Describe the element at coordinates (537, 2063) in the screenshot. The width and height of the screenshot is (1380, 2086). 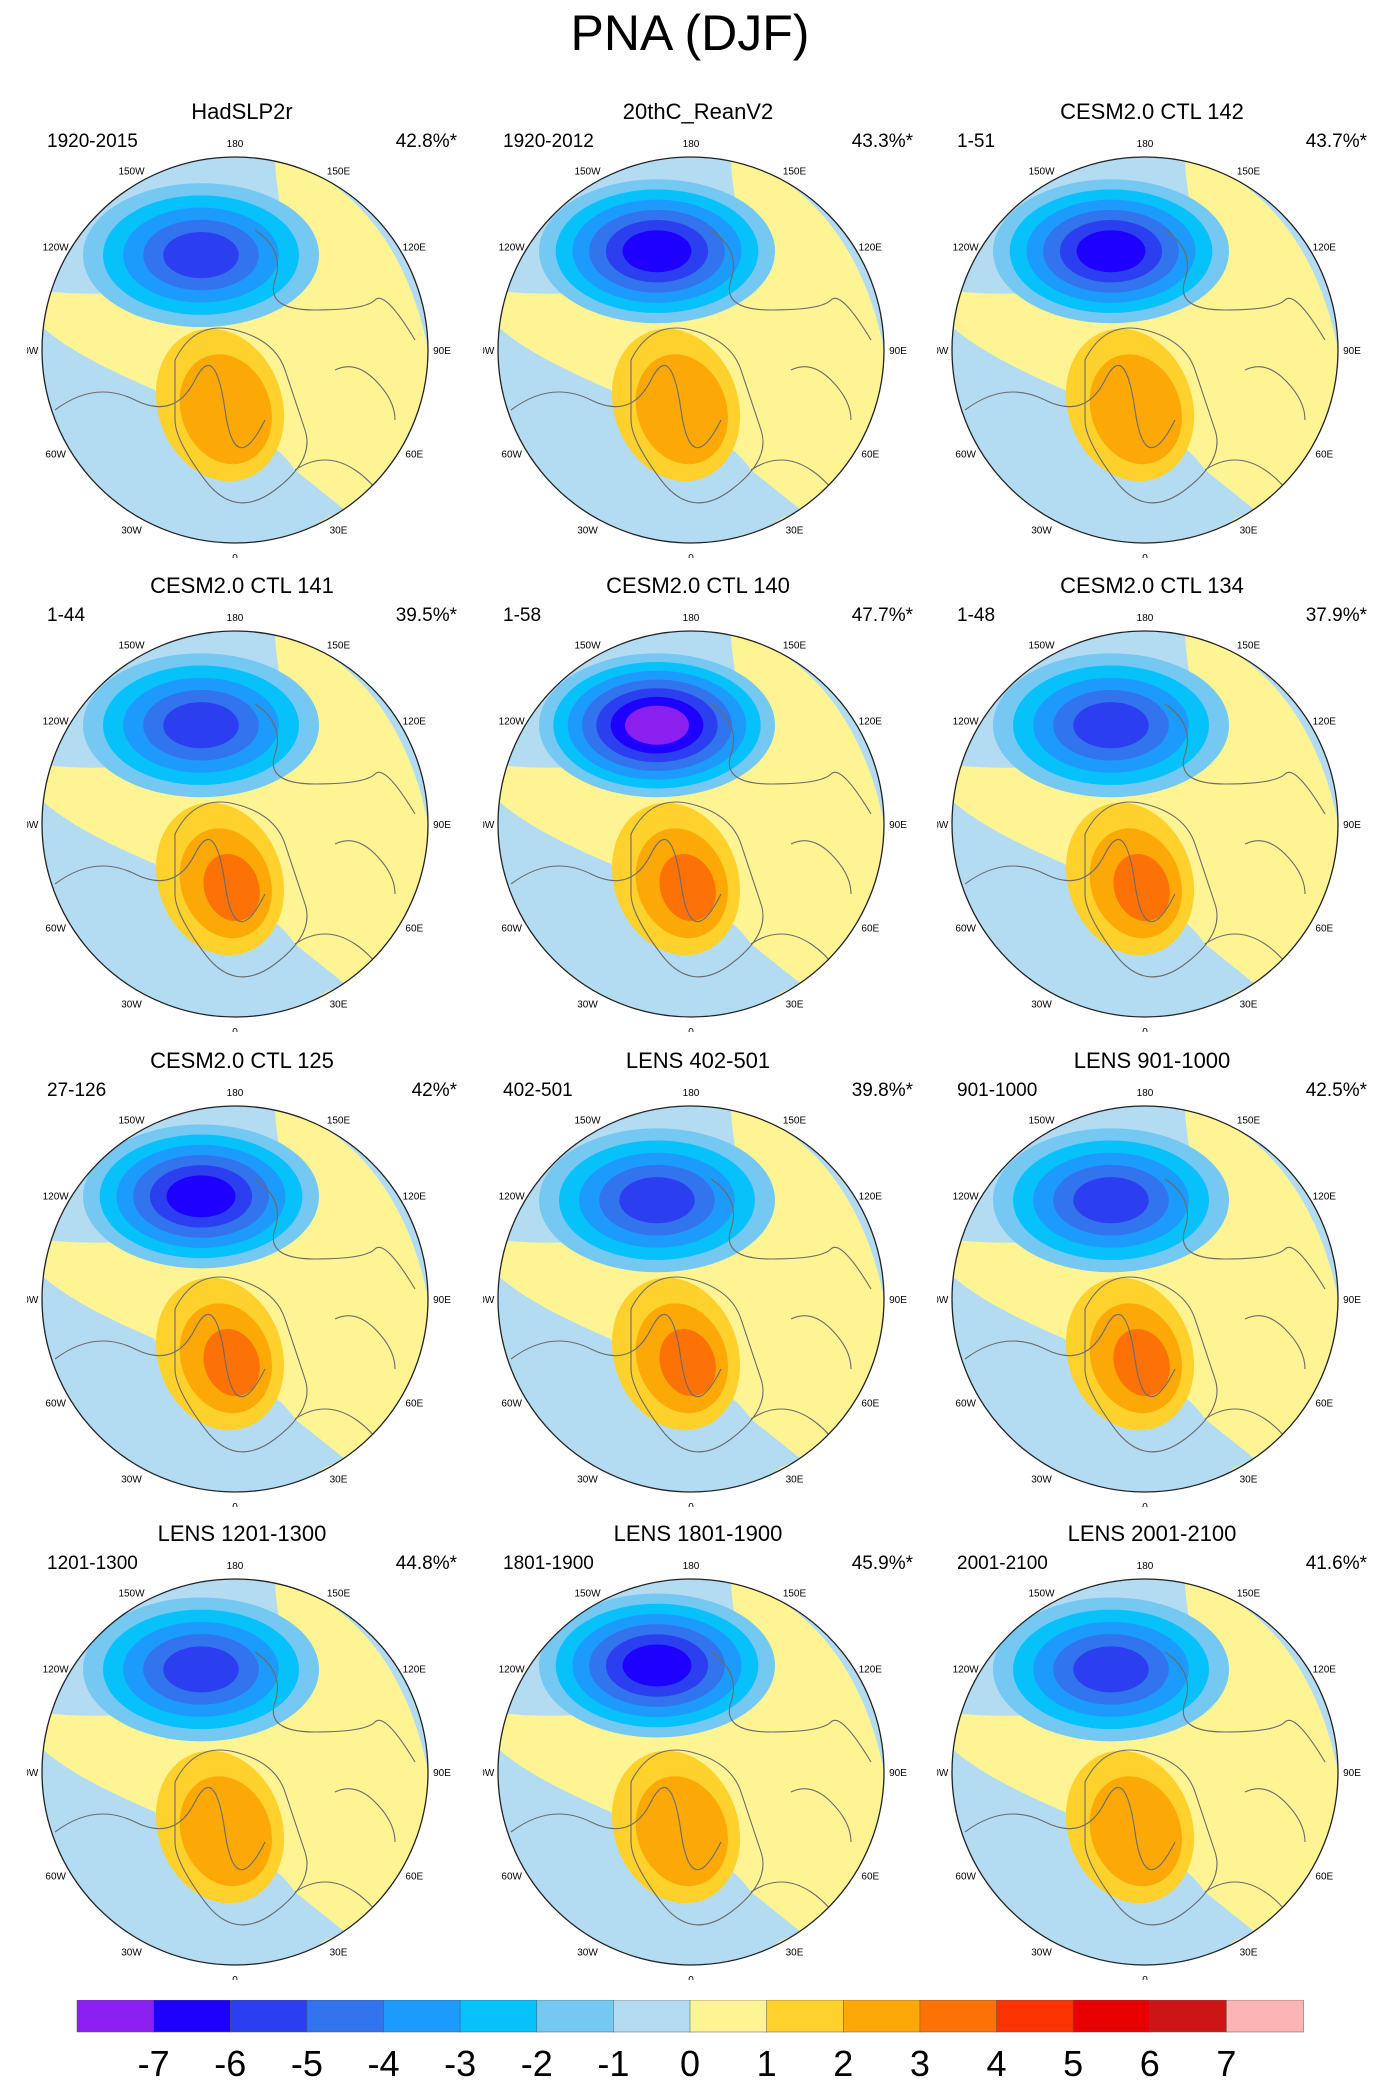
I see `colorbar-tick-label: -2` at that location.